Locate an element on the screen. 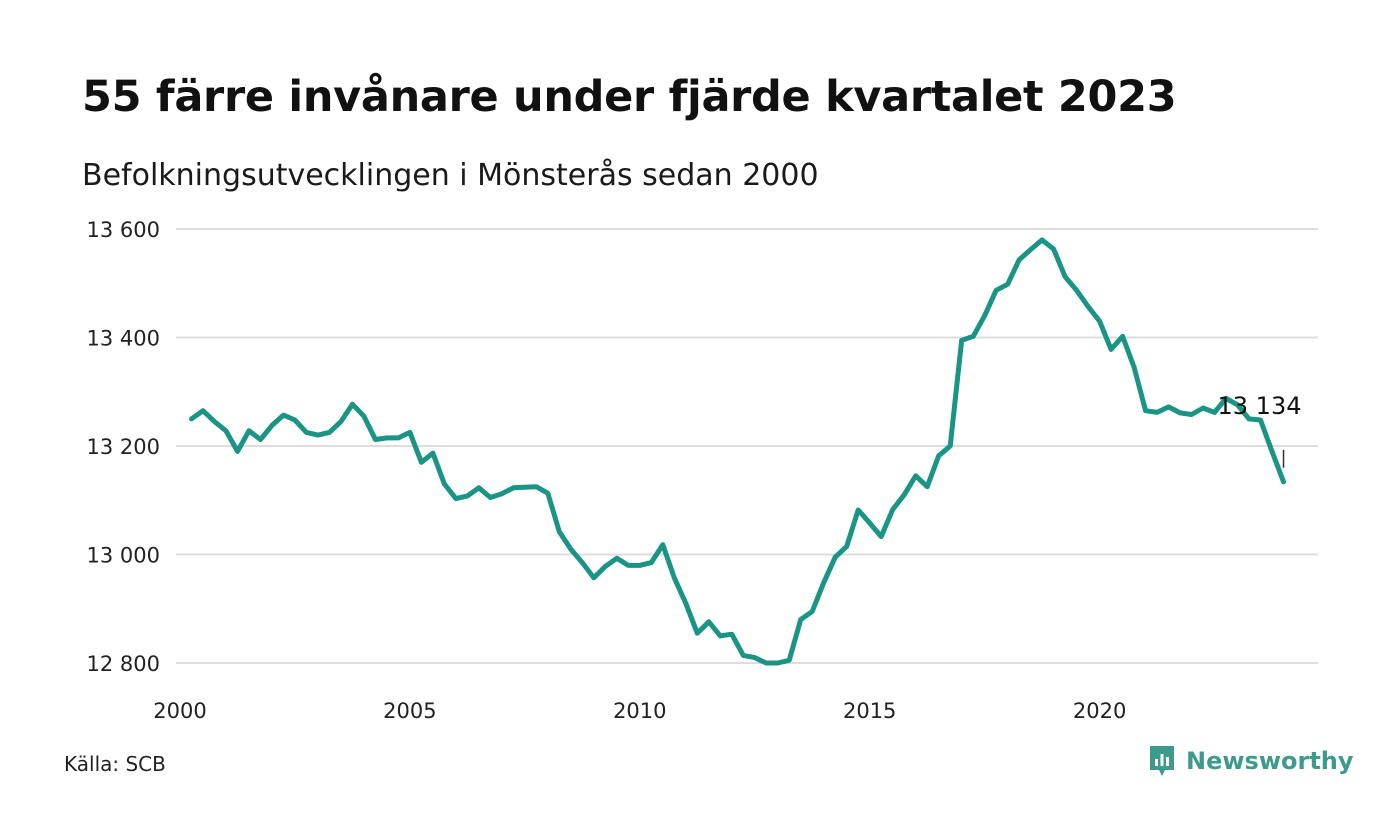  x-tick-label: 2015 is located at coordinates (869, 711).